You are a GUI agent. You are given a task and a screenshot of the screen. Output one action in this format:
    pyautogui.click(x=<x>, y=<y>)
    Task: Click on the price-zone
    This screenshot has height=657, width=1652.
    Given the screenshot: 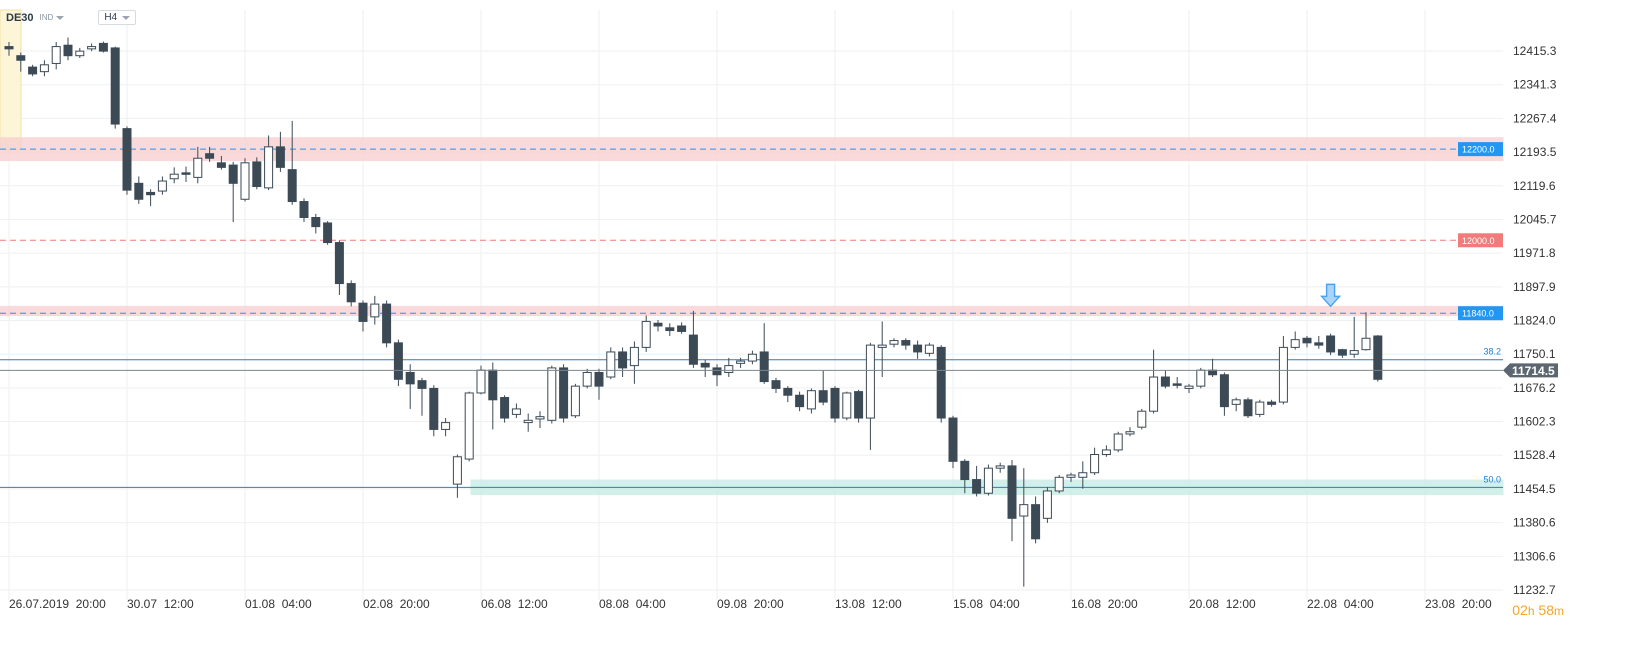 What is the action you would take?
    pyautogui.click(x=752, y=310)
    